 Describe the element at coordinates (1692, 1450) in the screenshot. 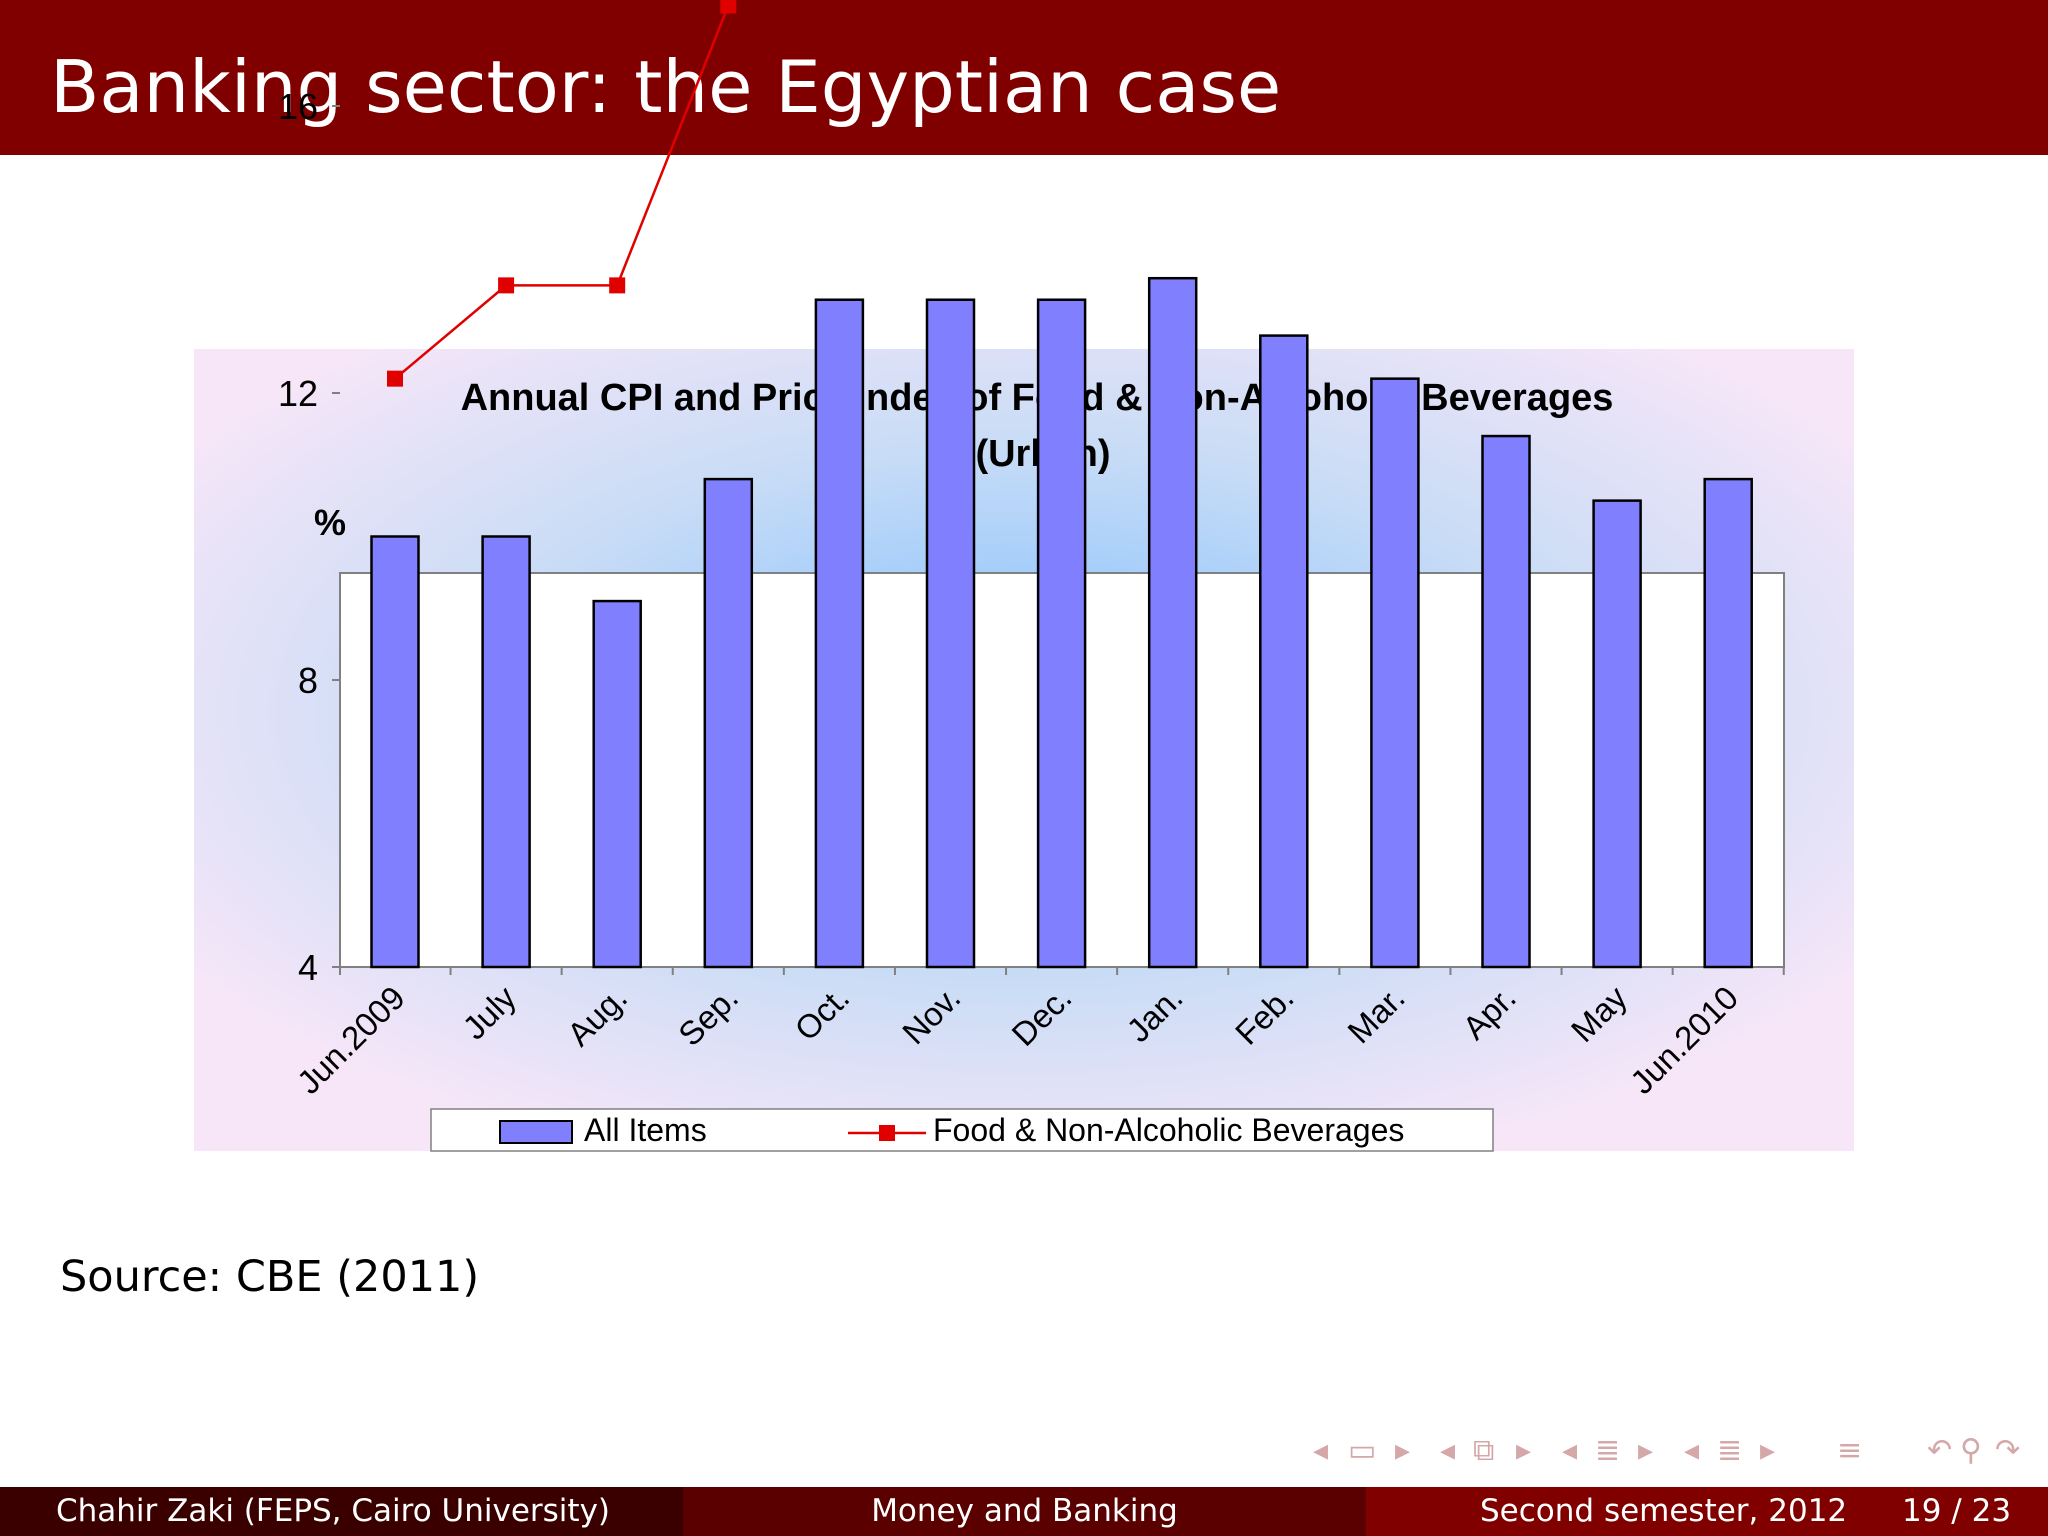

I see `prev-toc-icon: ◂` at that location.